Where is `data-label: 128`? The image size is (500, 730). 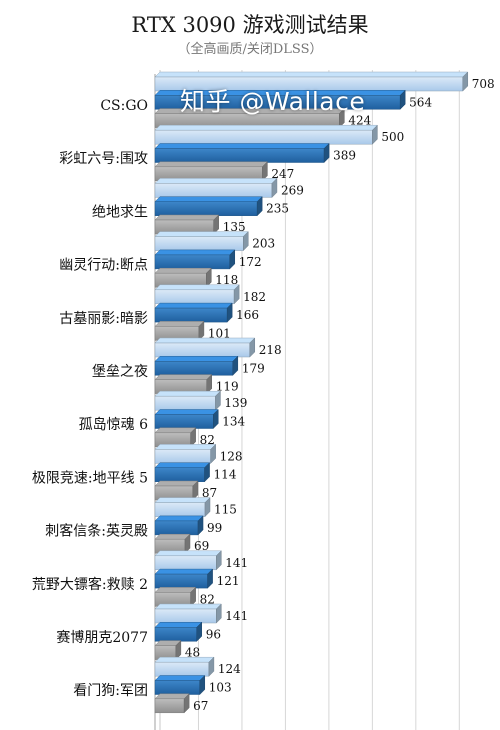
data-label: 128 is located at coordinates (231, 456).